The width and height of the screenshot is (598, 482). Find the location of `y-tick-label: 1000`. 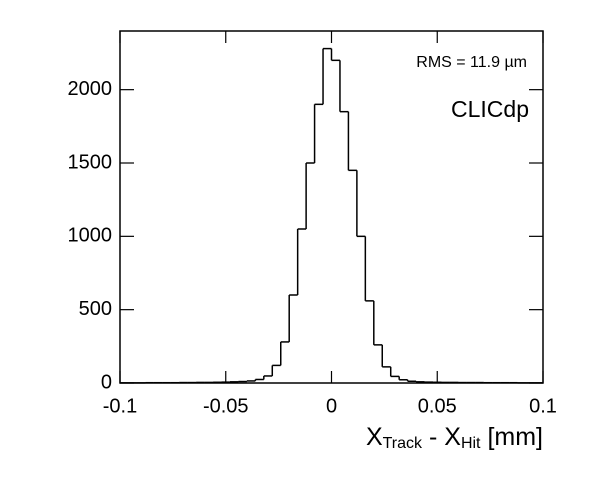

y-tick-label: 1000 is located at coordinates (90, 236).